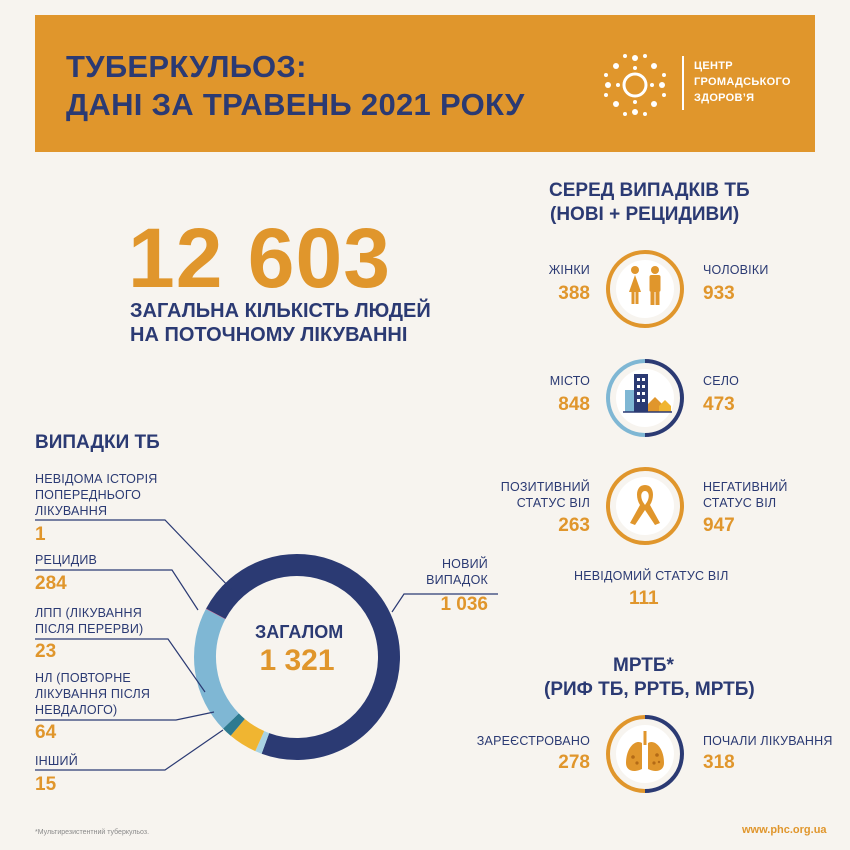 The image size is (850, 850). Describe the element at coordinates (97, 442) in the screenshot. I see `cases-title: ВИПАДКИ ТБ` at that location.